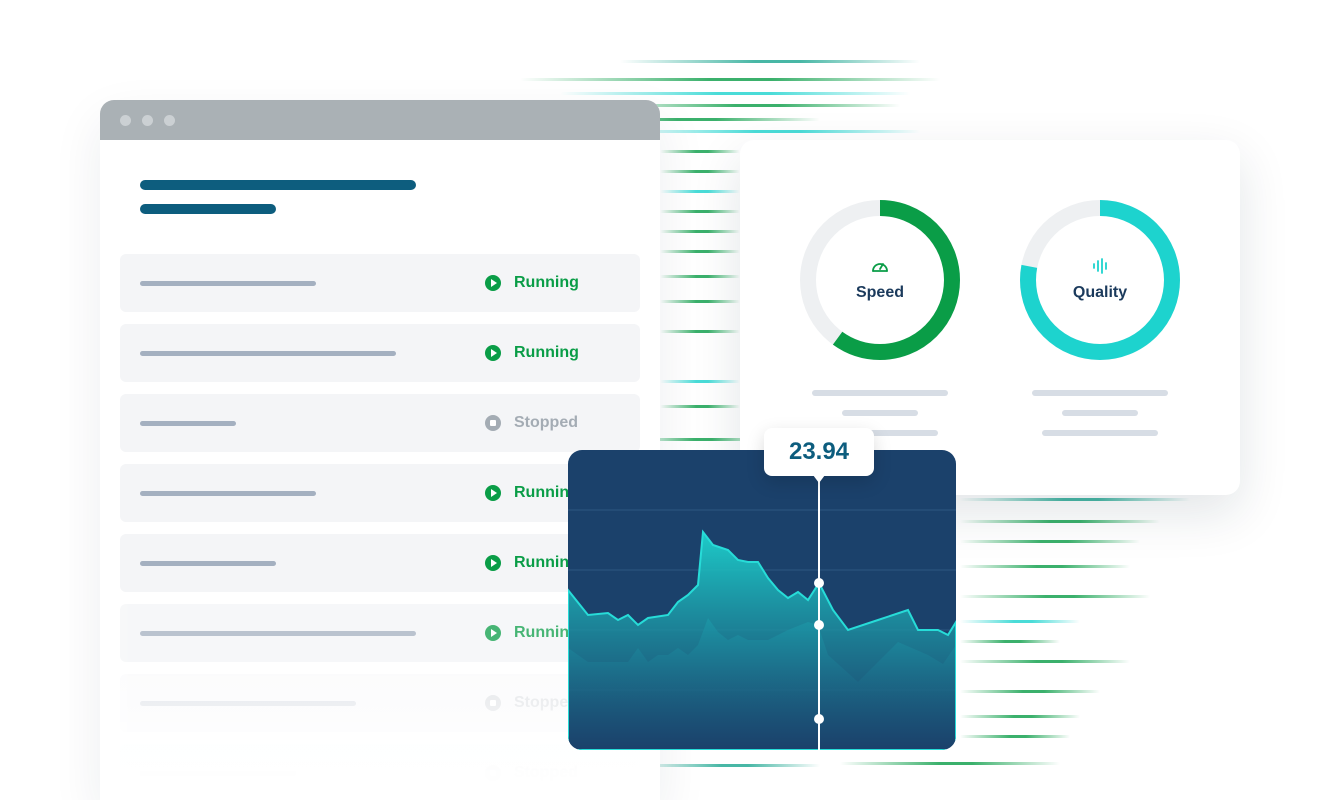 The width and height of the screenshot is (1340, 800). Describe the element at coordinates (819, 719) in the screenshot. I see `crosshair-handle` at that location.